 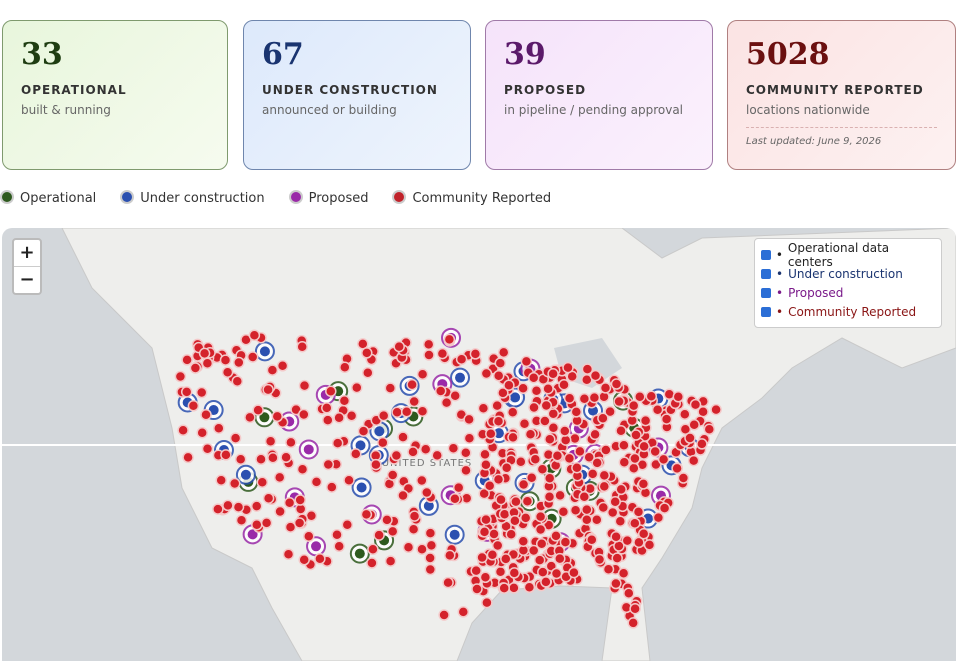 I want to click on card-note: Last updated: June 9, 2026, so click(x=841, y=137).